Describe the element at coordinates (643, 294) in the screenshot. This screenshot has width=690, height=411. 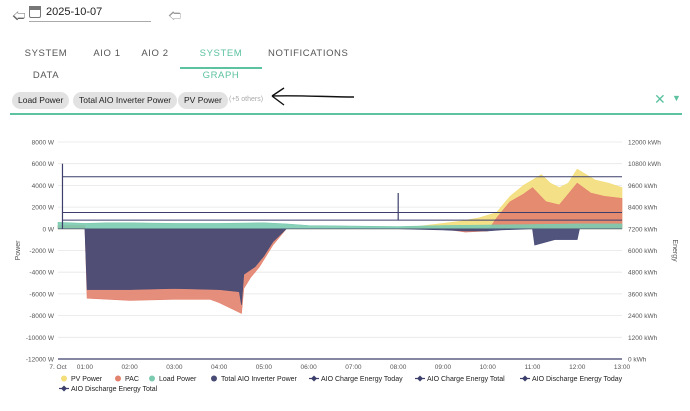
I see `y2-tick-label: 3600 kWh` at that location.